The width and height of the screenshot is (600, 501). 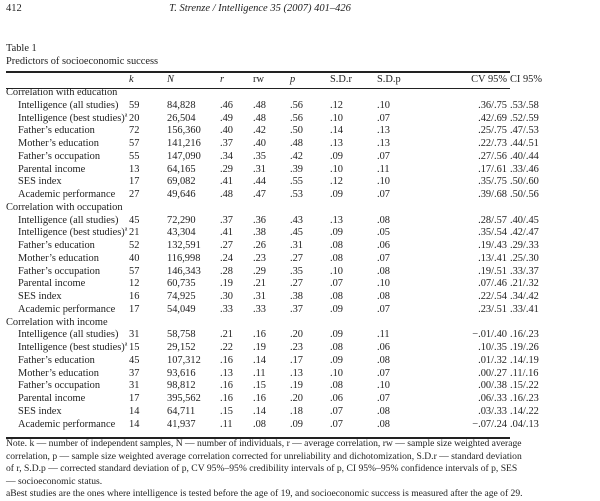 I want to click on cell-r: .34, so click(x=226, y=156).